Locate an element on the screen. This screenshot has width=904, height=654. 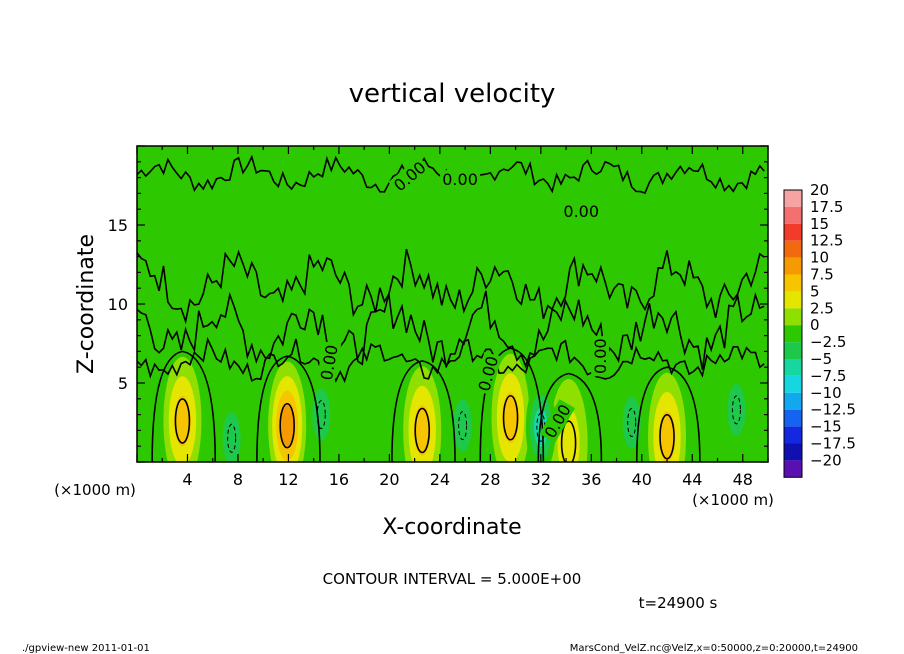
colorbar-label-8: 0 is located at coordinates (815, 325).